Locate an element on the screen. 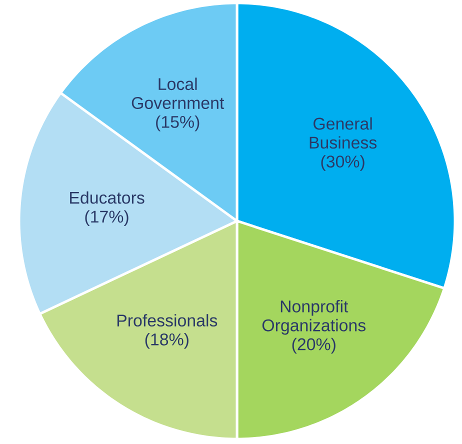 This screenshot has height=444, width=462. data-label: (18%) is located at coordinates (166, 341).